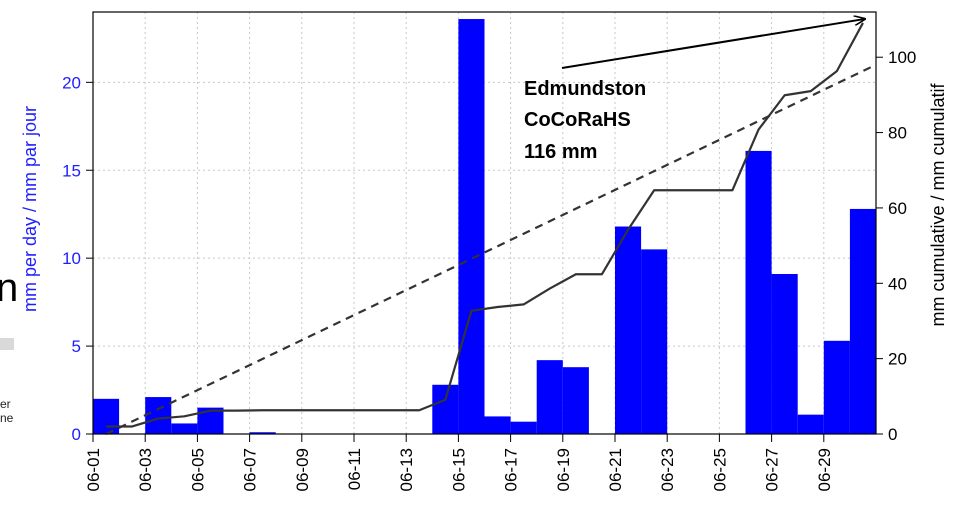 This screenshot has width=953, height=525. I want to click on y-left-tick-label: 20, so click(71, 82).